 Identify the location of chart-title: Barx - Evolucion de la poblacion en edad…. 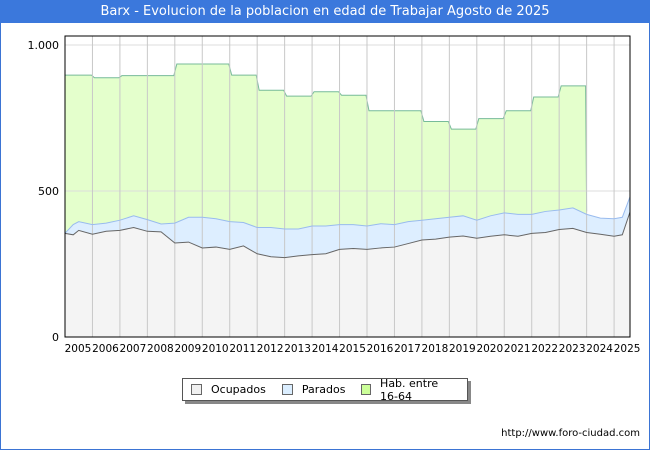
(325, 11).